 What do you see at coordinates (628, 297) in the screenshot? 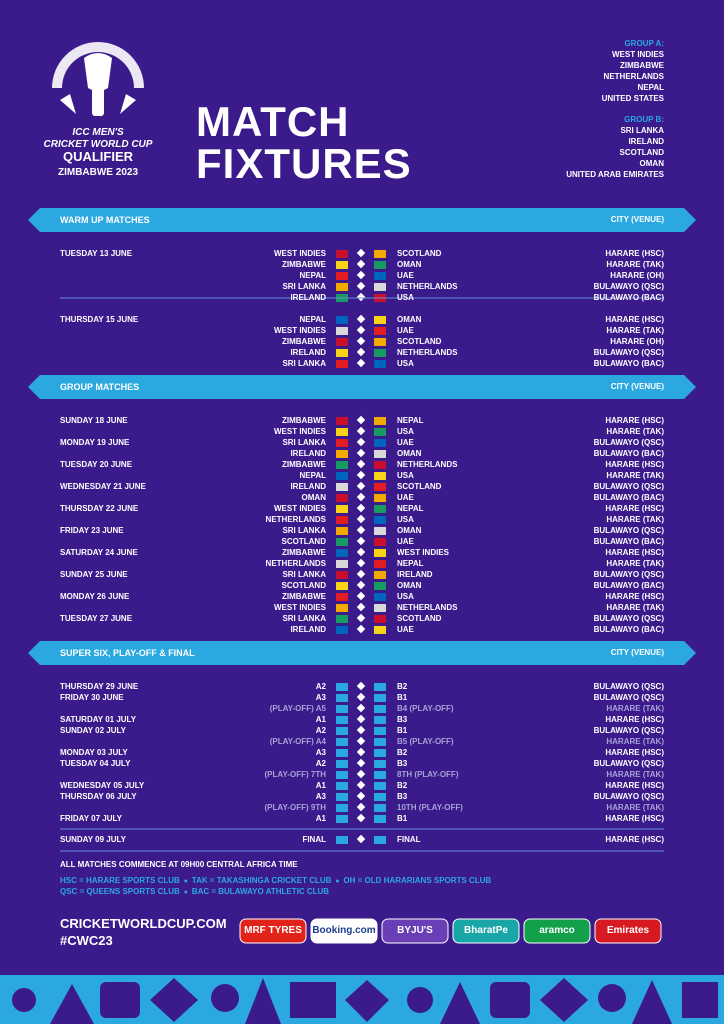
I see `venue: BULAWAYO (BAC)` at bounding box center [628, 297].